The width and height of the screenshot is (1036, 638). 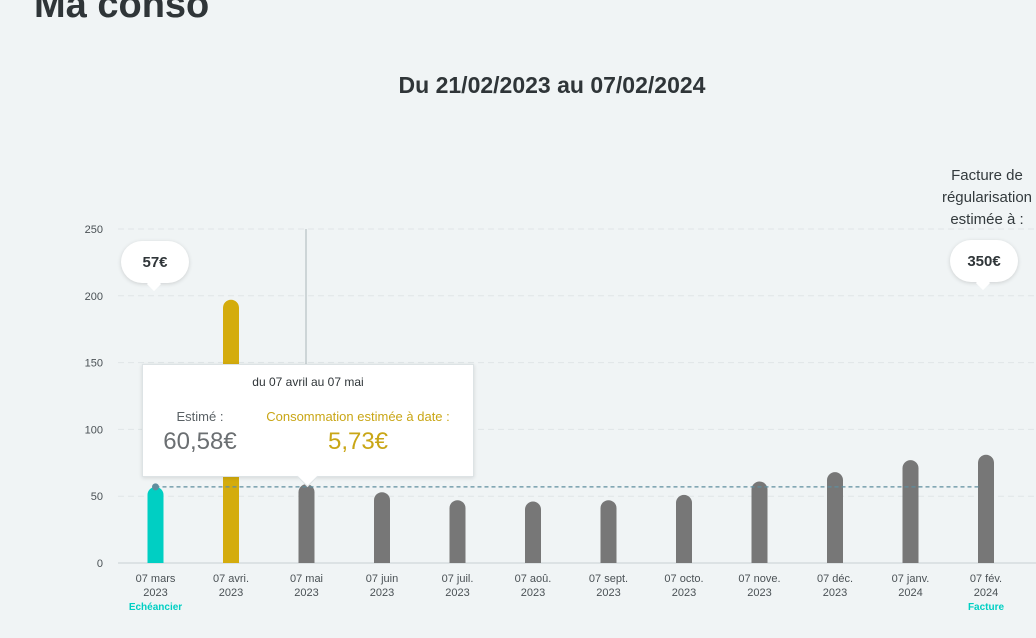 I want to click on tooltip-period: du 07 avril au 07 mai, so click(x=308, y=382).